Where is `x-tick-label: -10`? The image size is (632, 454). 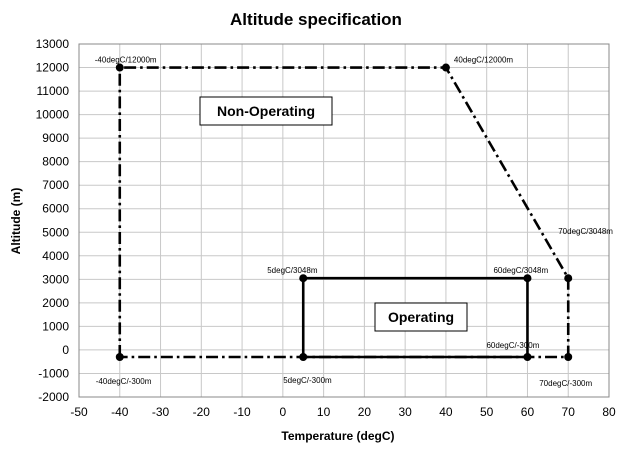 x-tick-label: -10 is located at coordinates (242, 412).